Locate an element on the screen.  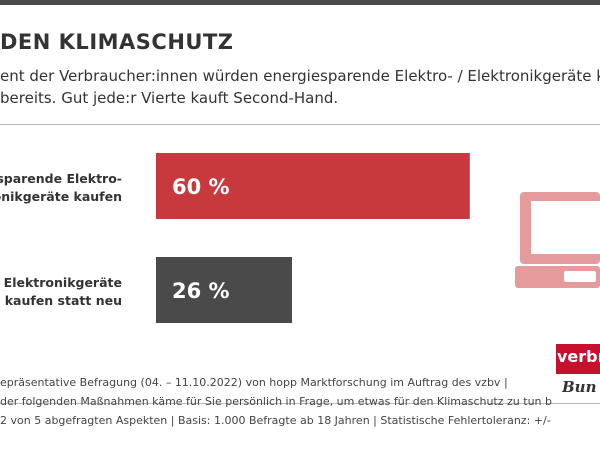
brand-subtitle: Bun is located at coordinates (579, 387).